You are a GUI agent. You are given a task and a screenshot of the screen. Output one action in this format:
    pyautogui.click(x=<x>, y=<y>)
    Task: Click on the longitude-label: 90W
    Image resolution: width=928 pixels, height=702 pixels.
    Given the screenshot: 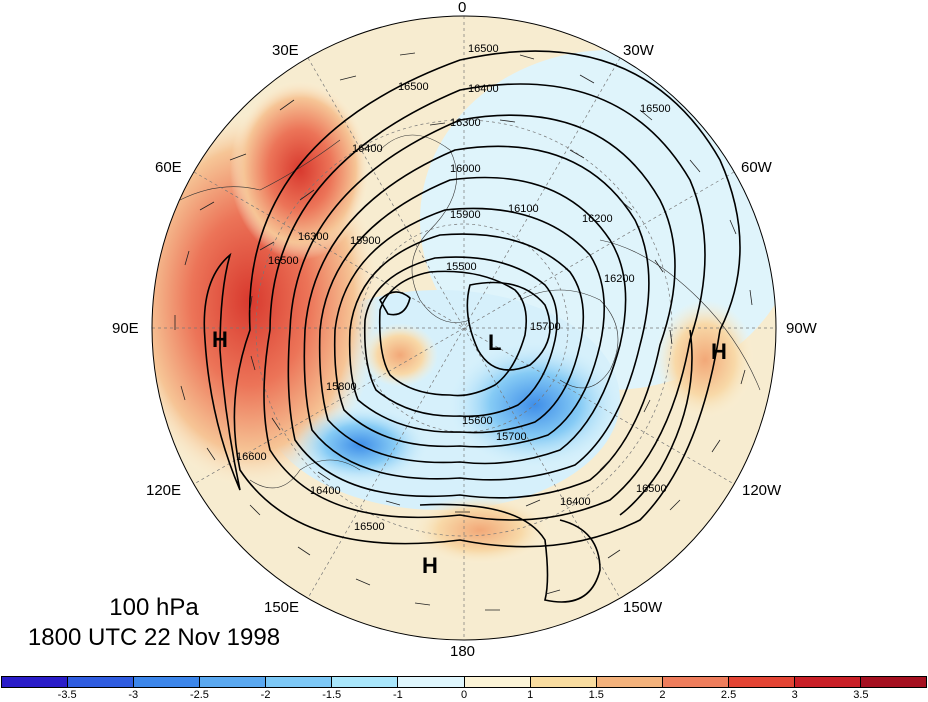 What is the action you would take?
    pyautogui.click(x=802, y=328)
    